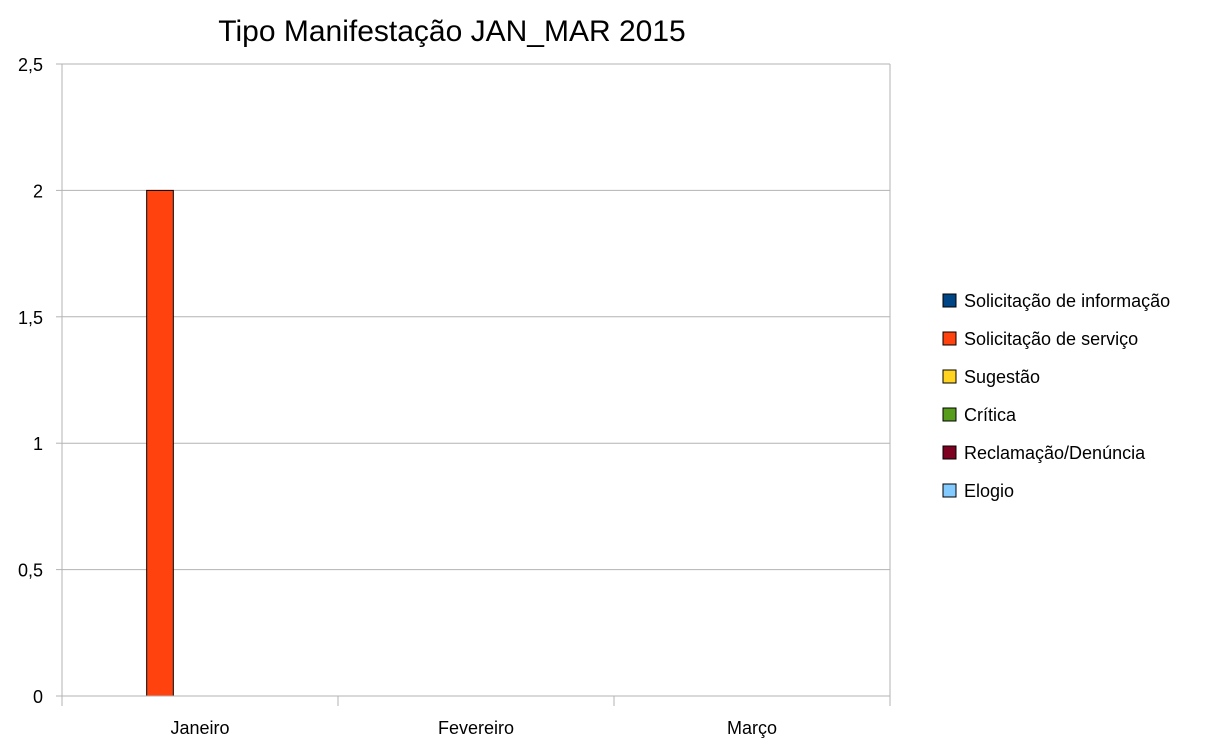 This screenshot has width=1215, height=745. Describe the element at coordinates (38, 444) in the screenshot. I see `y-tick-label: 1` at that location.